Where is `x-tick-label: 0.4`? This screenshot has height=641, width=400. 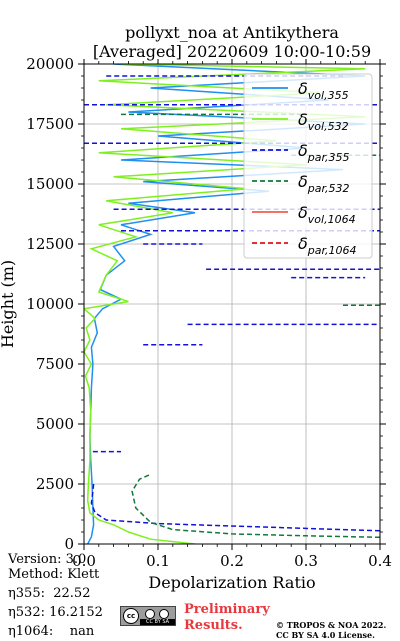
x-tick-label: 0.4 is located at coordinates (380, 561).